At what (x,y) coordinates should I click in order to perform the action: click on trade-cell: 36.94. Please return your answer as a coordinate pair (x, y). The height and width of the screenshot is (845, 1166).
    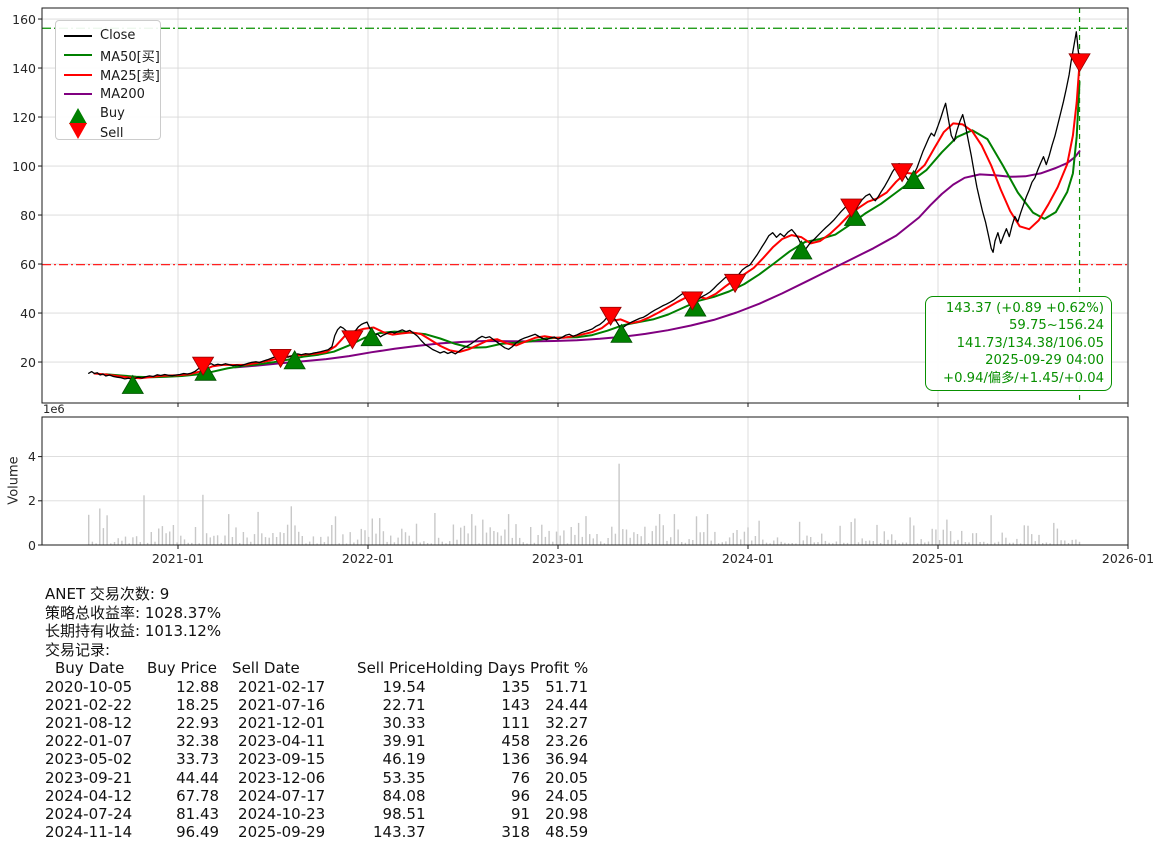
    Looking at the image, I should click on (567, 759).